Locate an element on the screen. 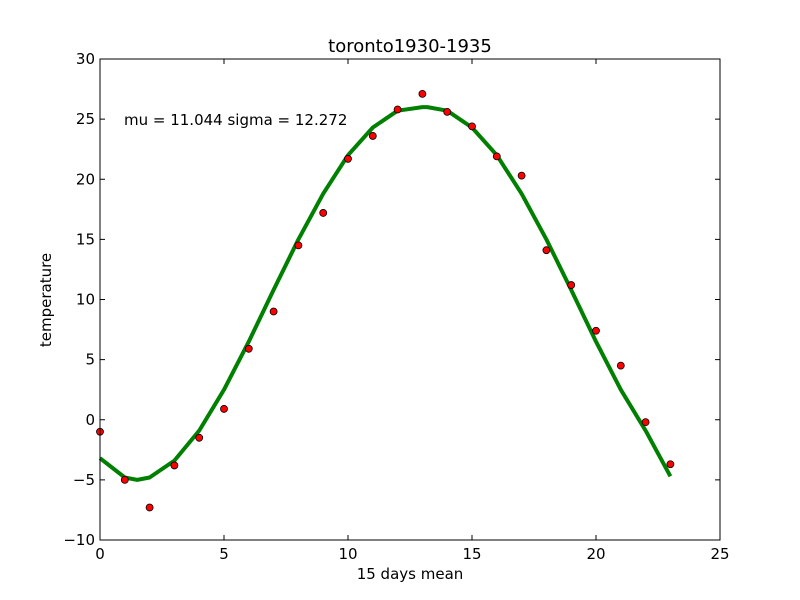 The image size is (800, 600). y-tick-label: 10 is located at coordinates (85, 300).